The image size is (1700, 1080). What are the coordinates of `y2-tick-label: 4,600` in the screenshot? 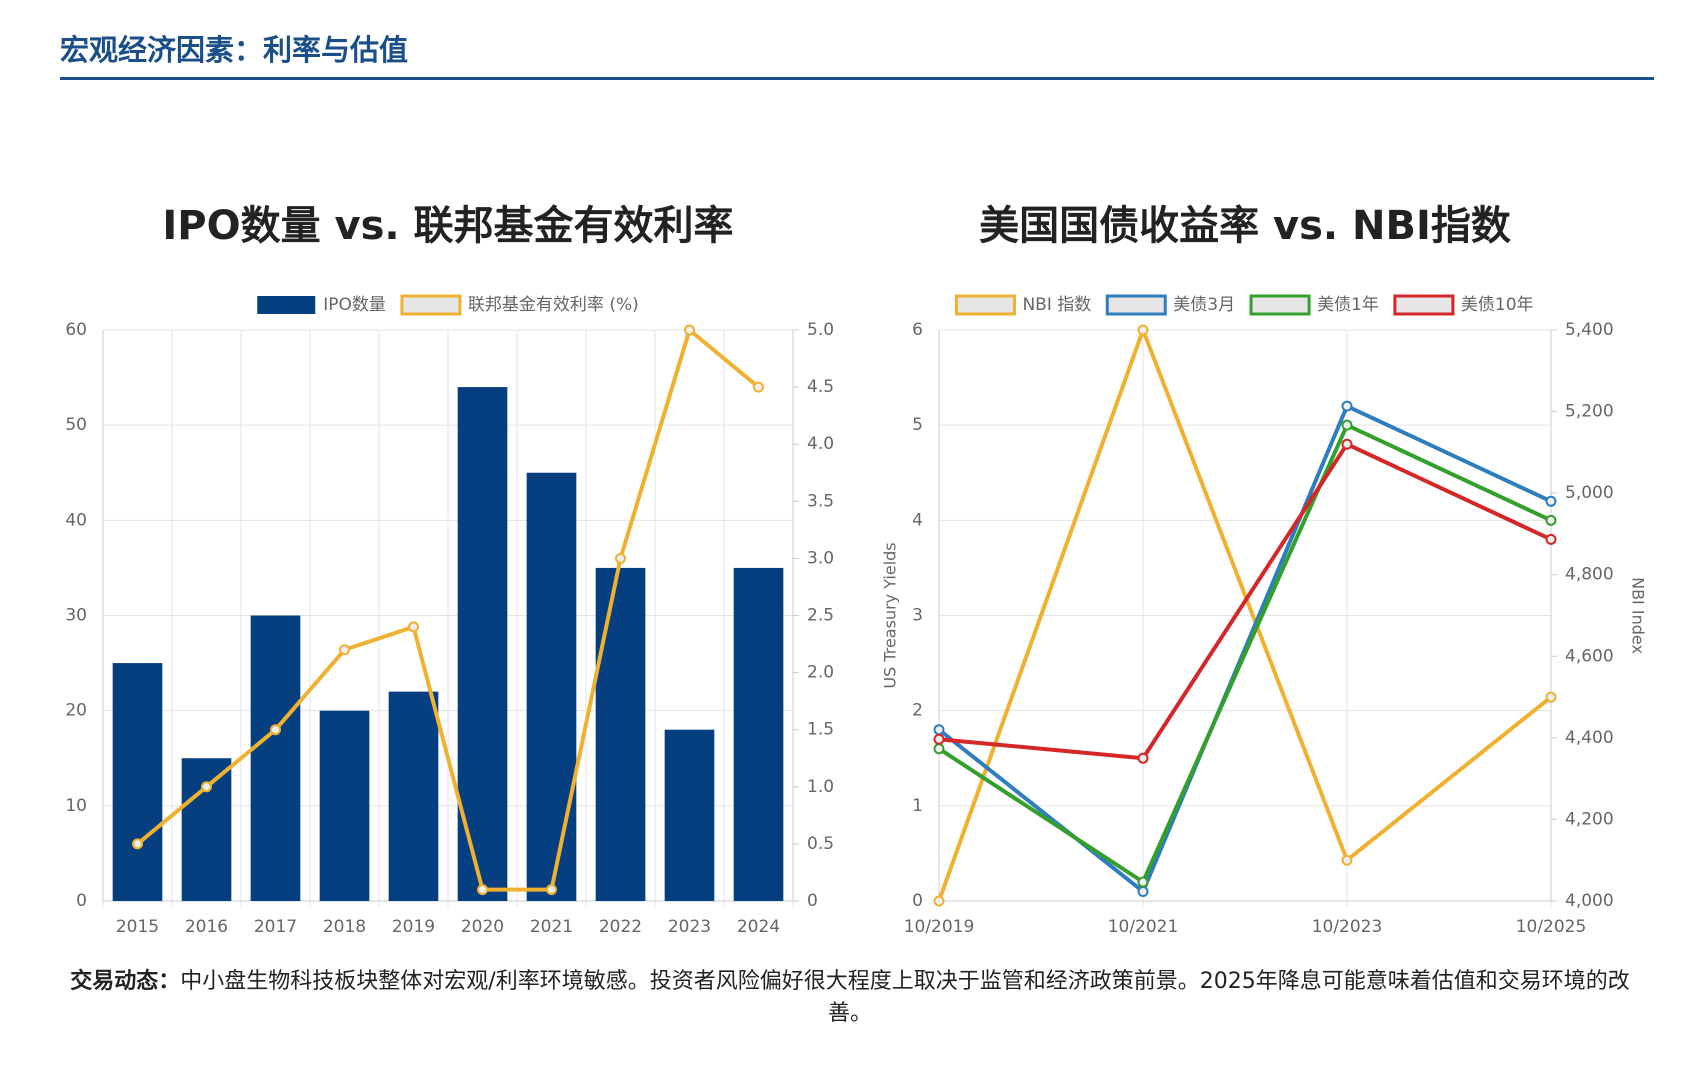 It's located at (1589, 656).